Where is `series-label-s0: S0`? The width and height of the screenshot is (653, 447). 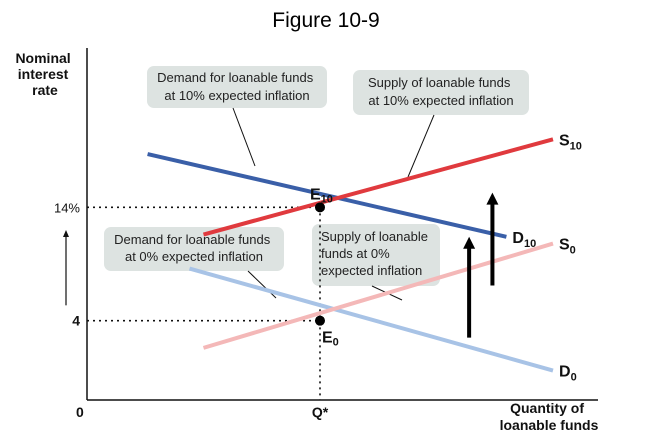
series-label-s0: S0 is located at coordinates (567, 247).